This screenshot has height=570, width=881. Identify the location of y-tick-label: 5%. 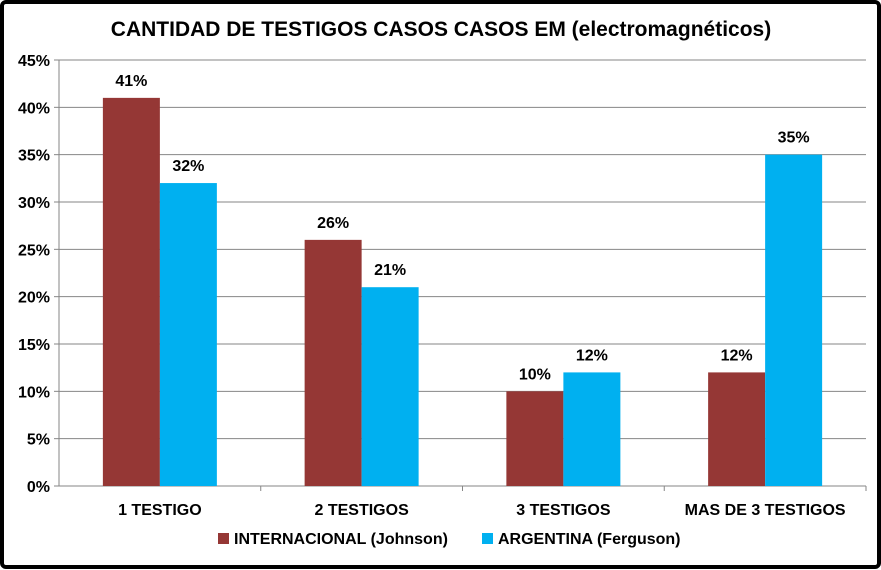
(38, 440).